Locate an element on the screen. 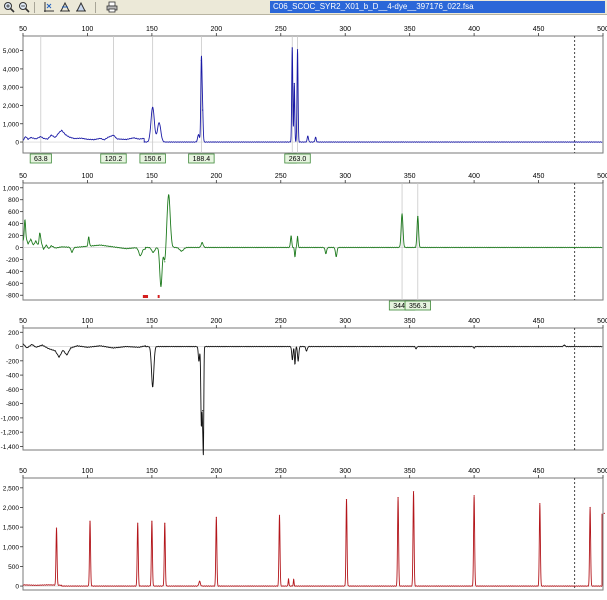  zoom-in-icon is located at coordinates (8, 7).